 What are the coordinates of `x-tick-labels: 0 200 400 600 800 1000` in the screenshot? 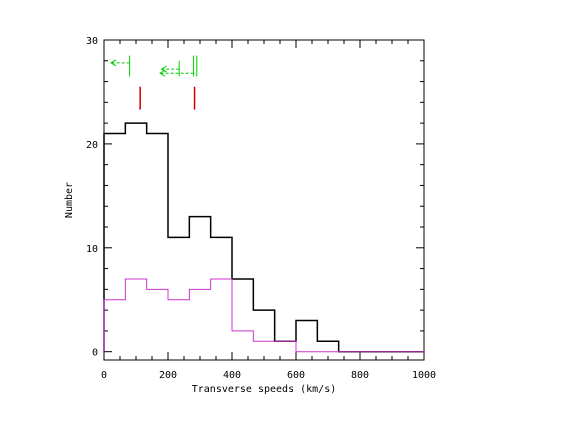 It's located at (268, 375).